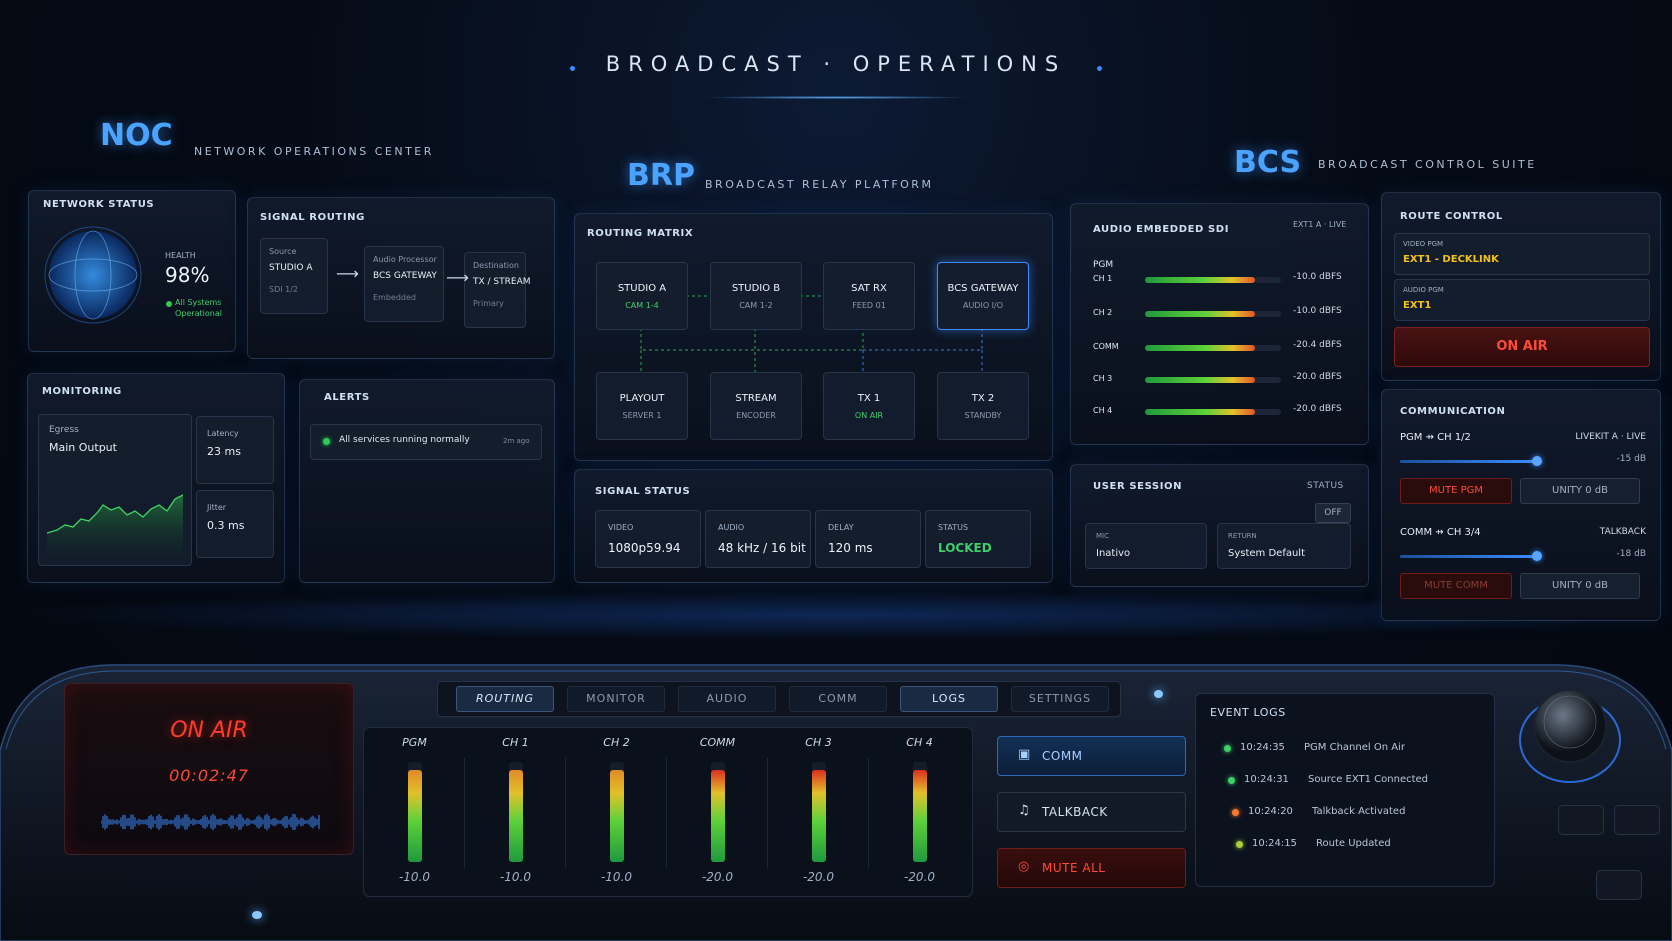 The image size is (1672, 941). I want to click on console-button: ♫ TALKBACK, so click(1091, 812).